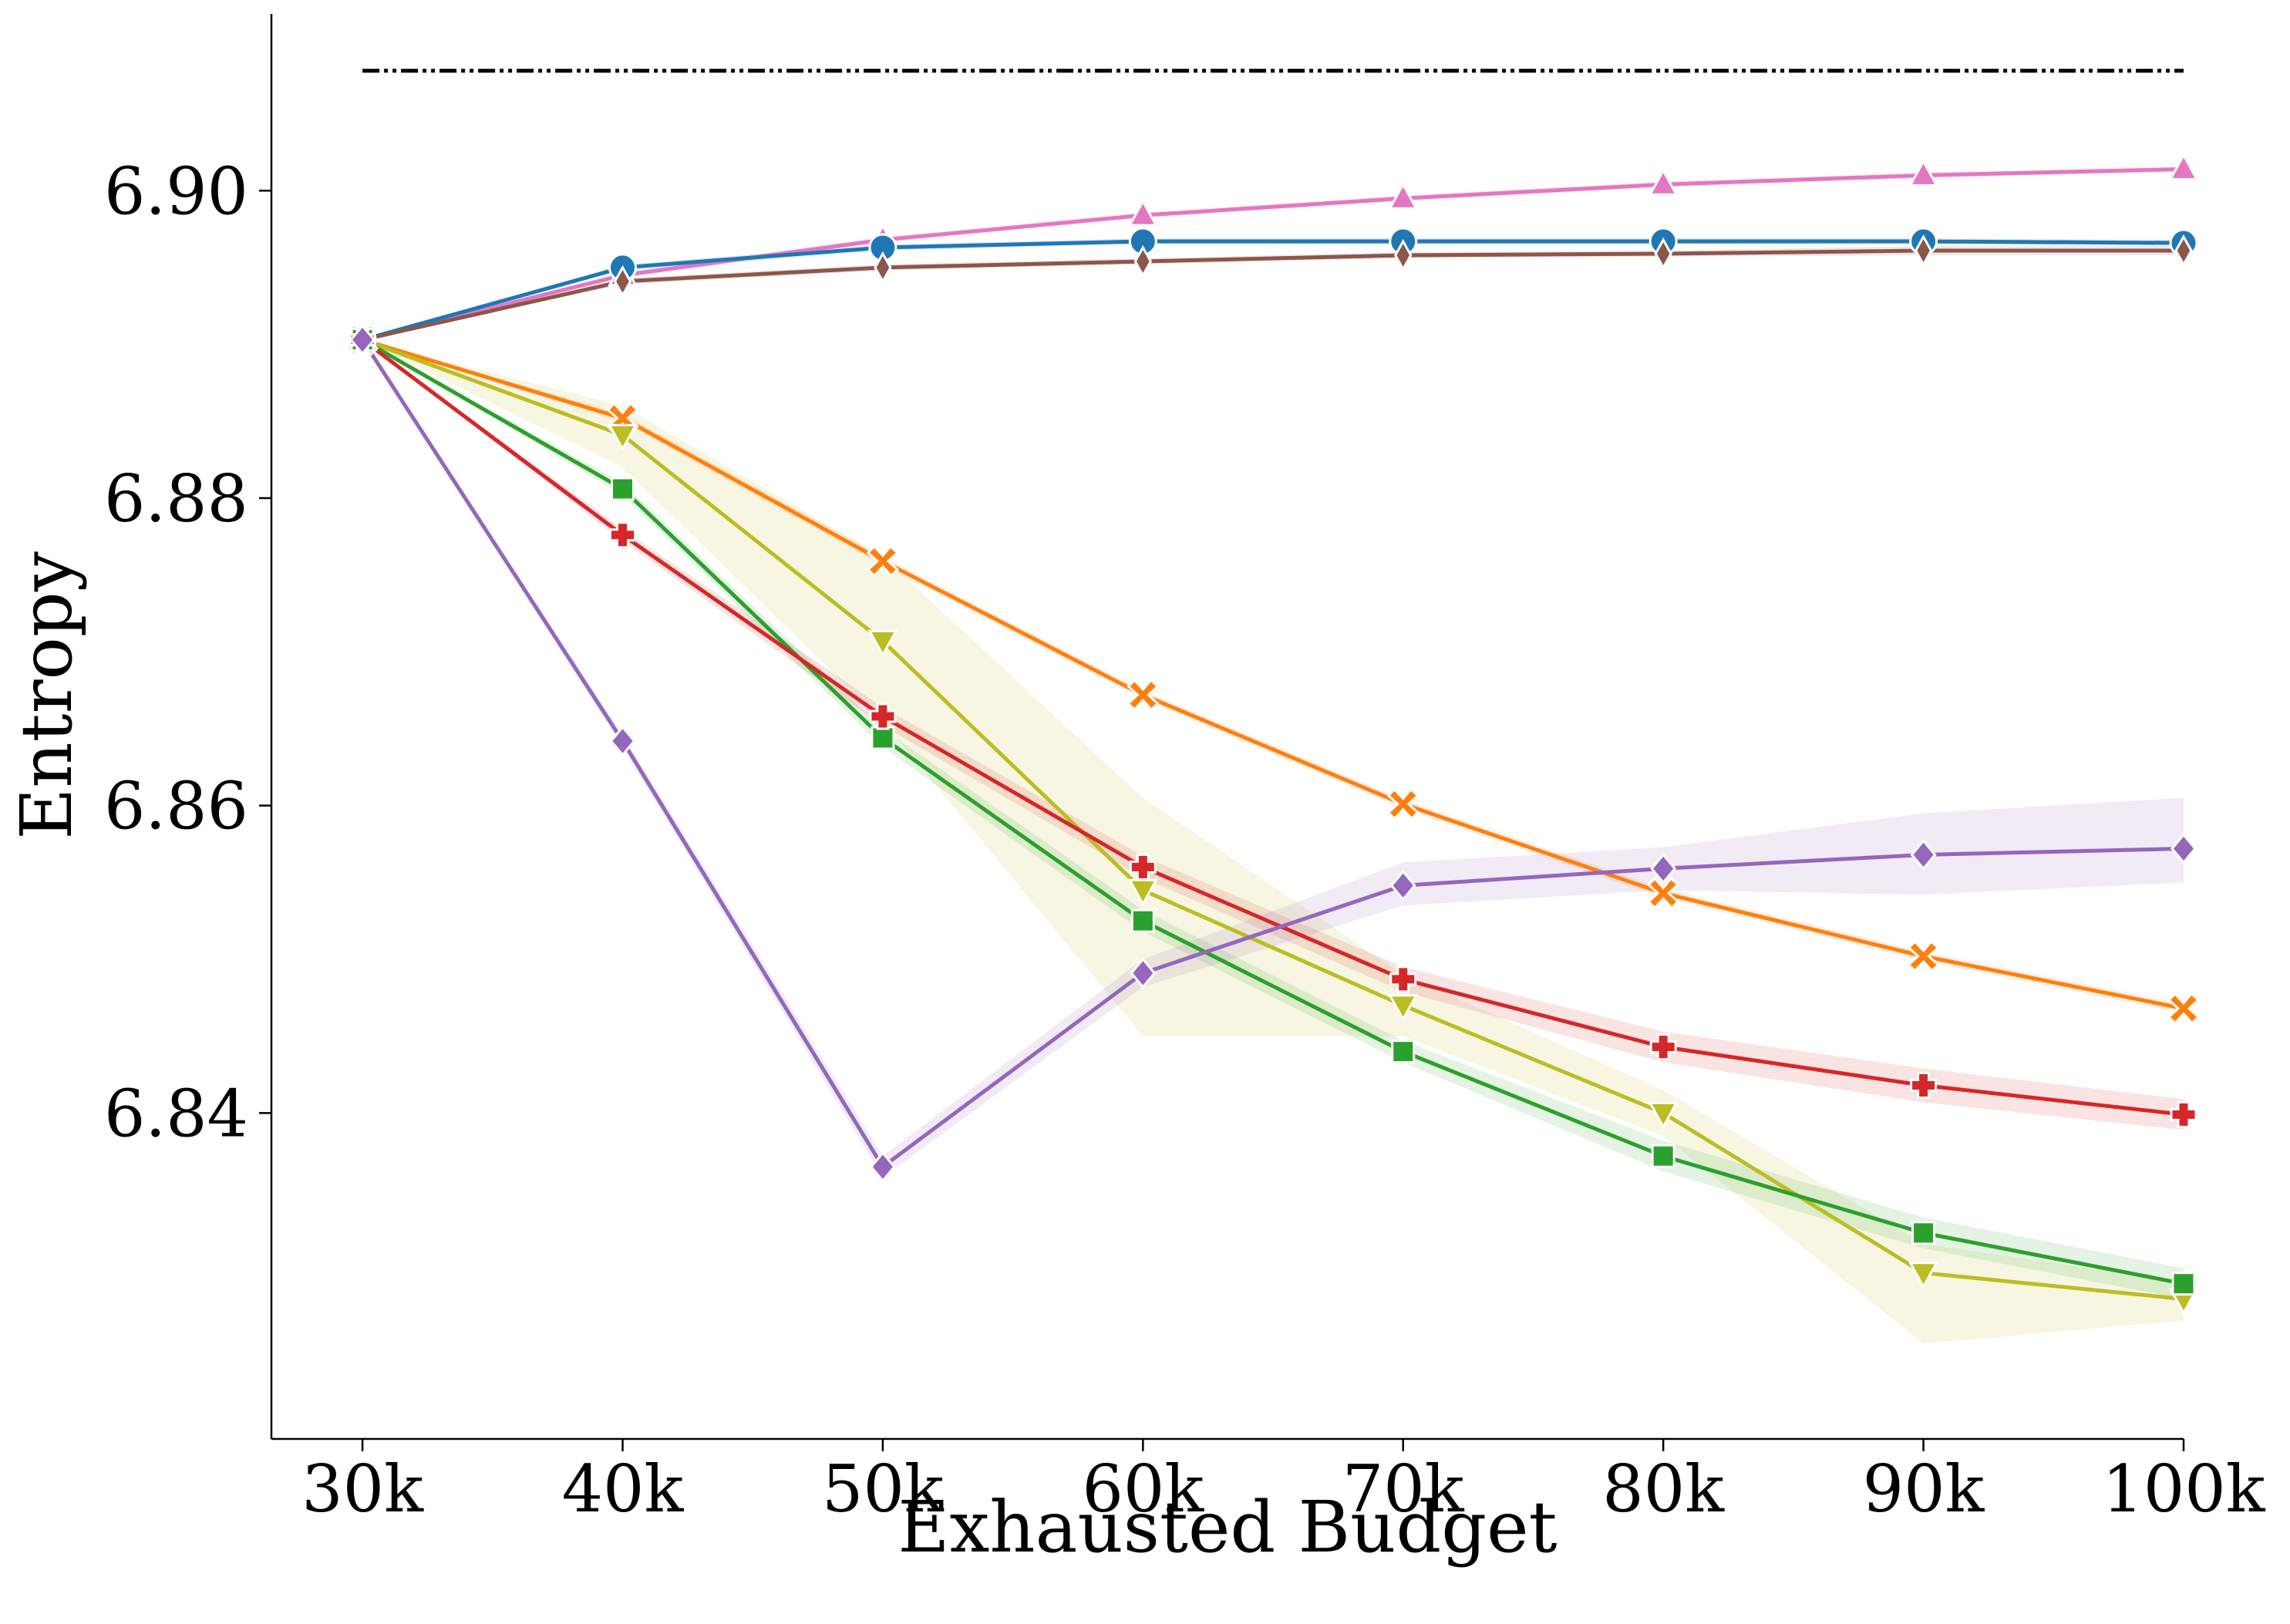 Image resolution: width=2290 pixels, height=1624 pixels. What do you see at coordinates (188, 652) in the screenshot?
I see `y-axis-ticks: 6.84 6.86 6.88 6.90` at bounding box center [188, 652].